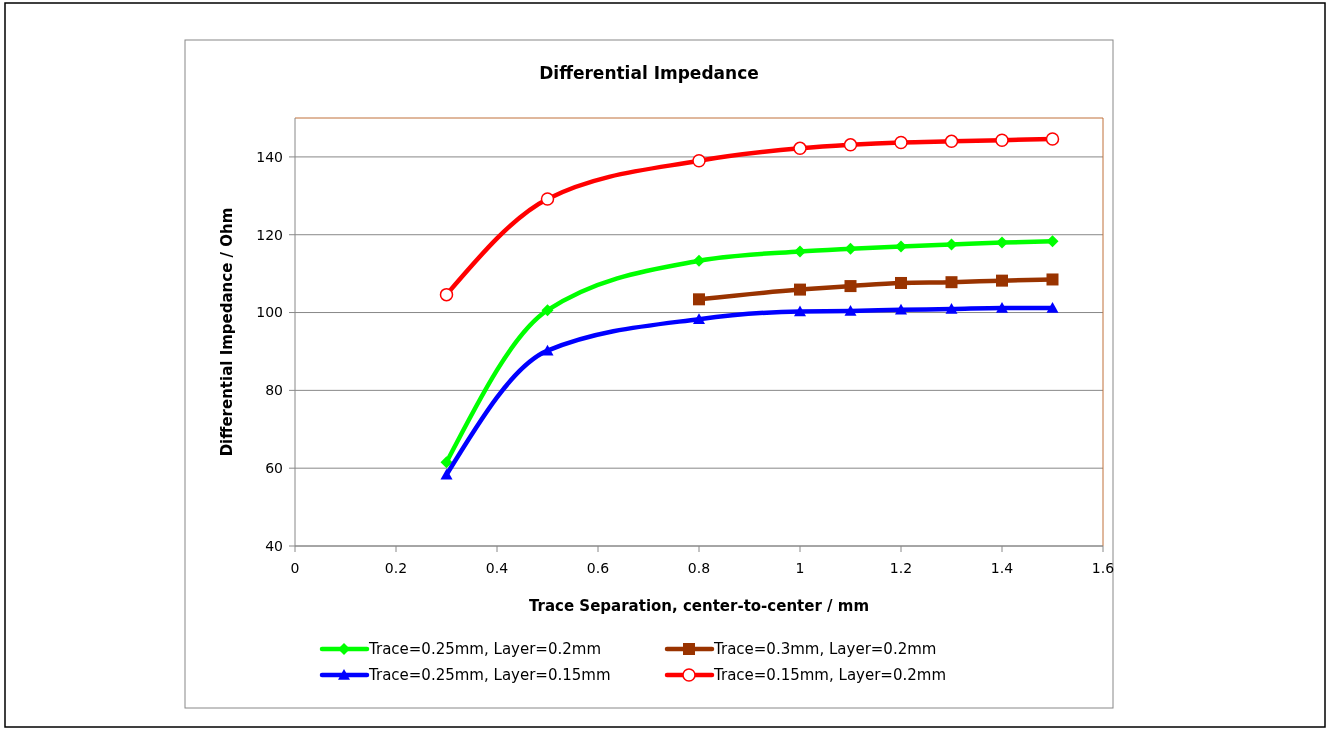 The image size is (1331, 731). What do you see at coordinates (1103, 568) in the screenshot?
I see `x-tick-label: 1.6` at bounding box center [1103, 568].